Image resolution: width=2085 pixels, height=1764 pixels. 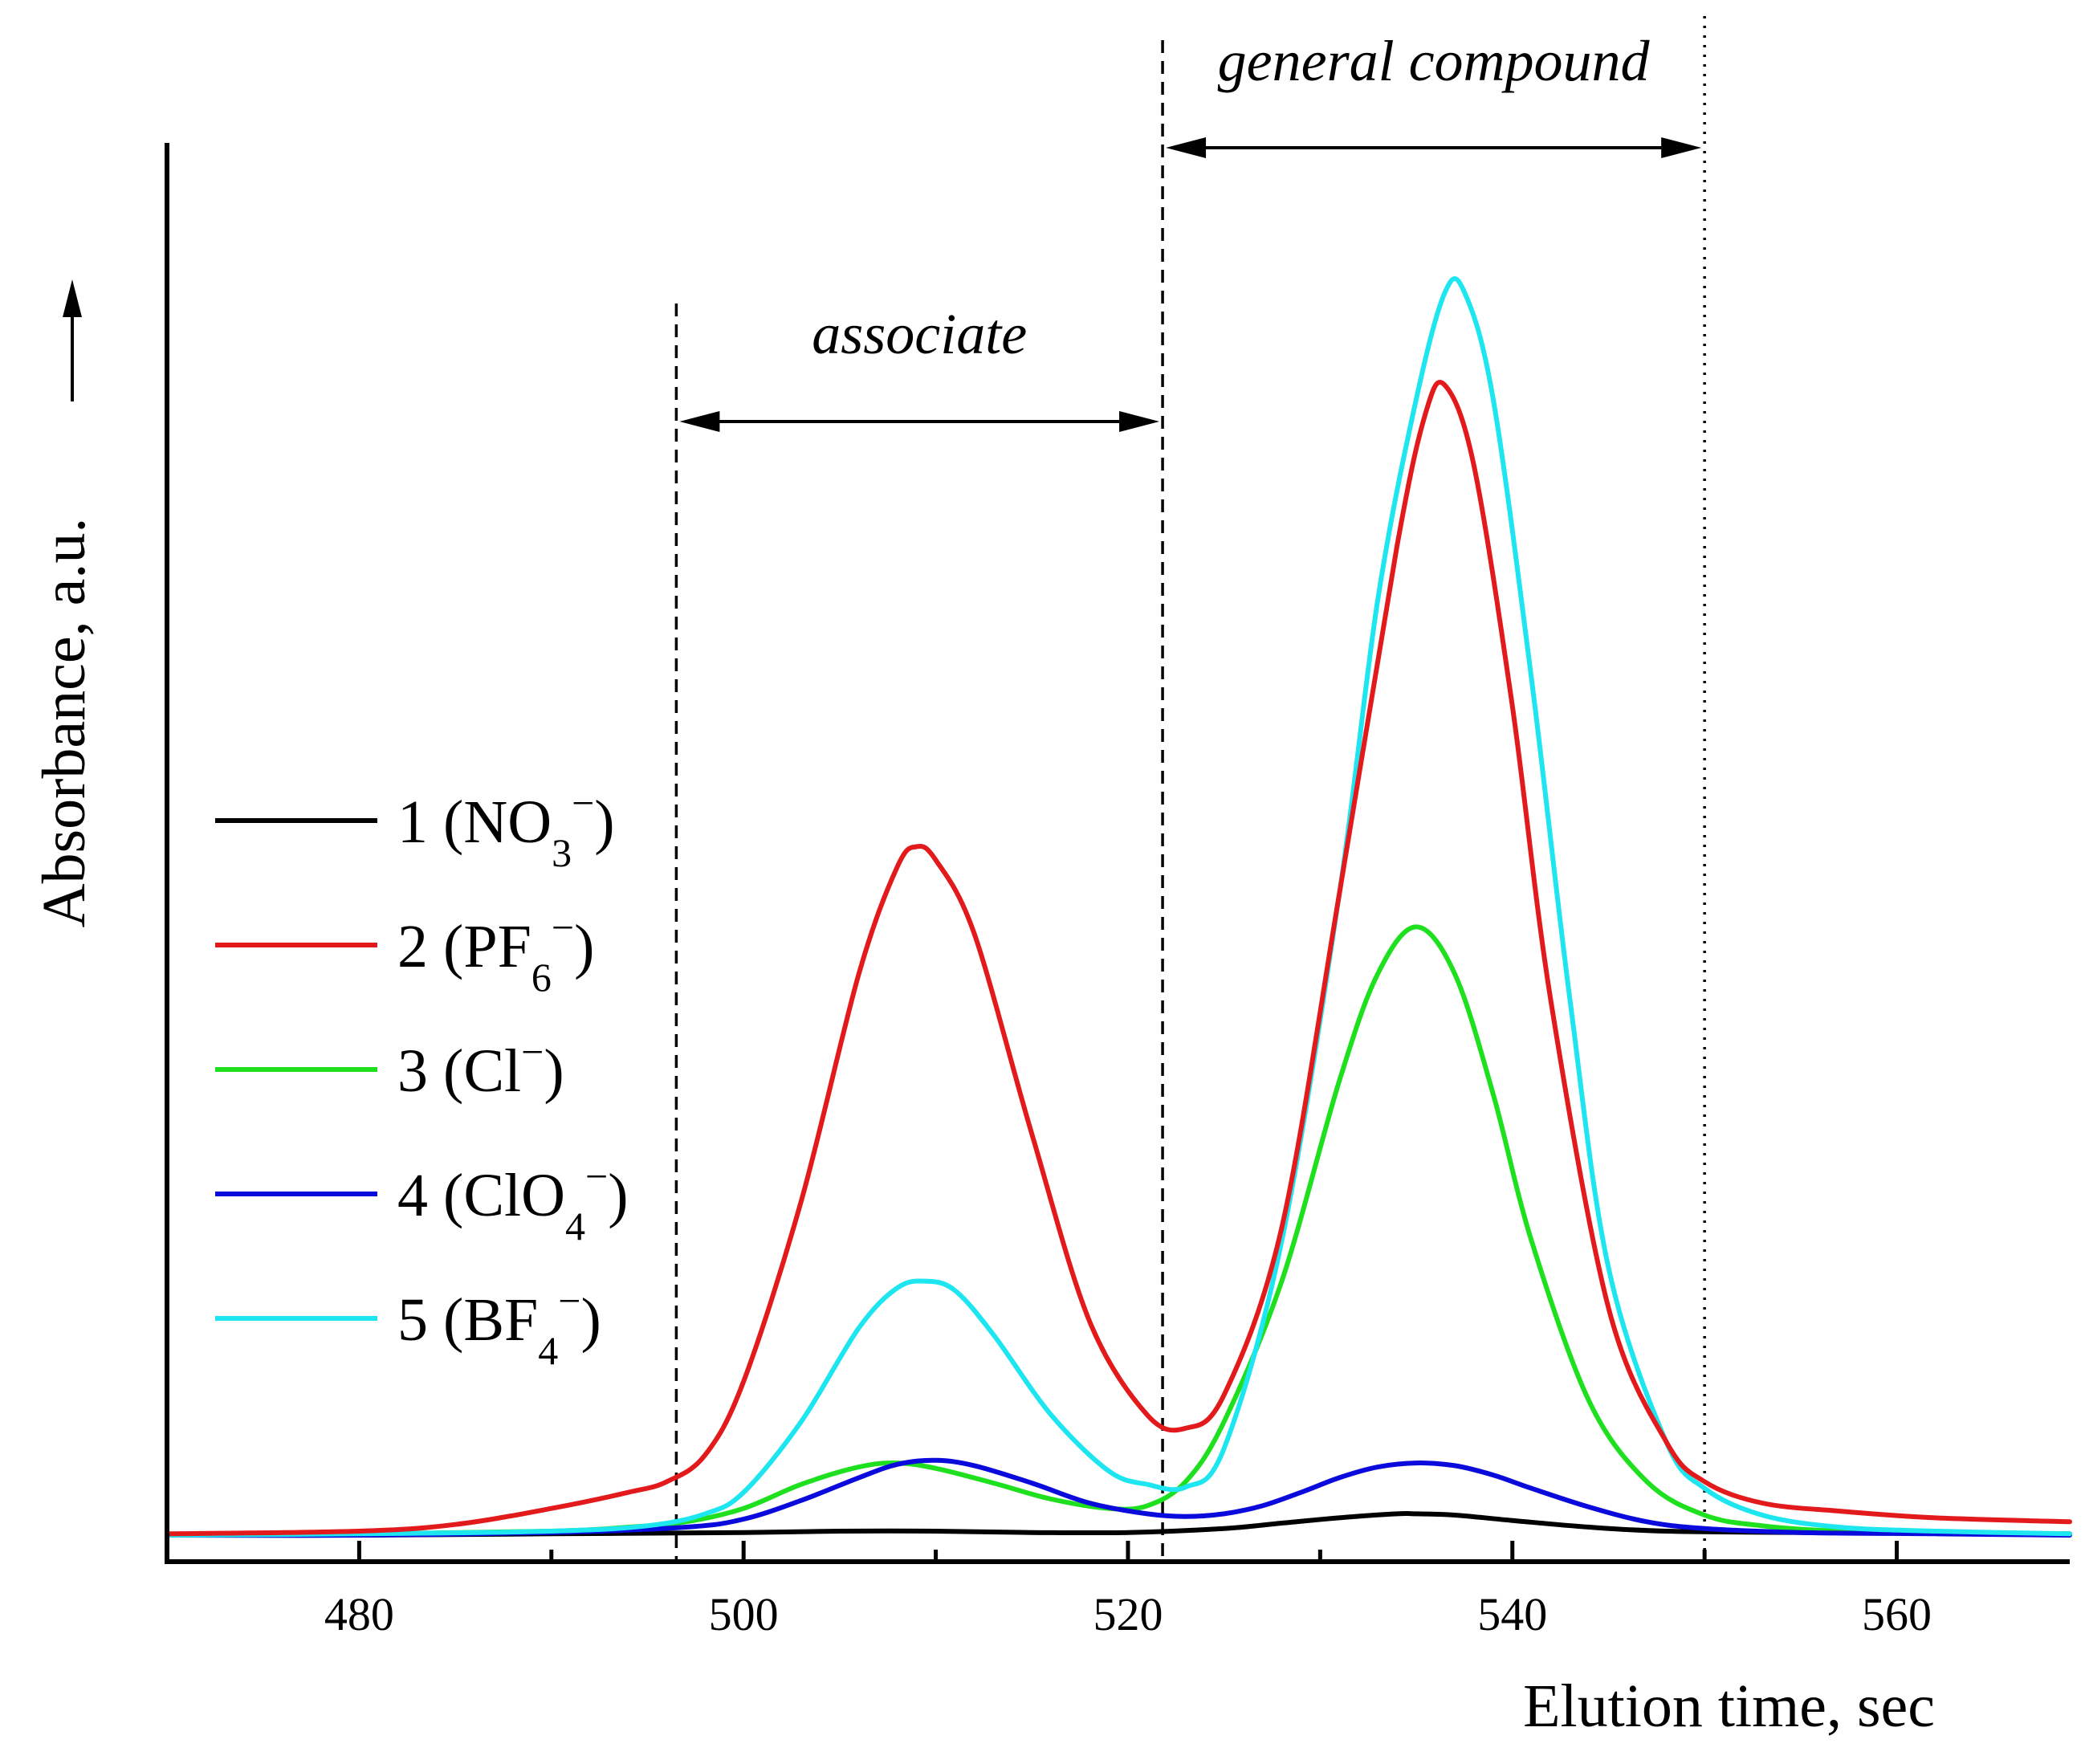 I want to click on legend-item-4: 4 (ClO4−), so click(x=422, y=1201).